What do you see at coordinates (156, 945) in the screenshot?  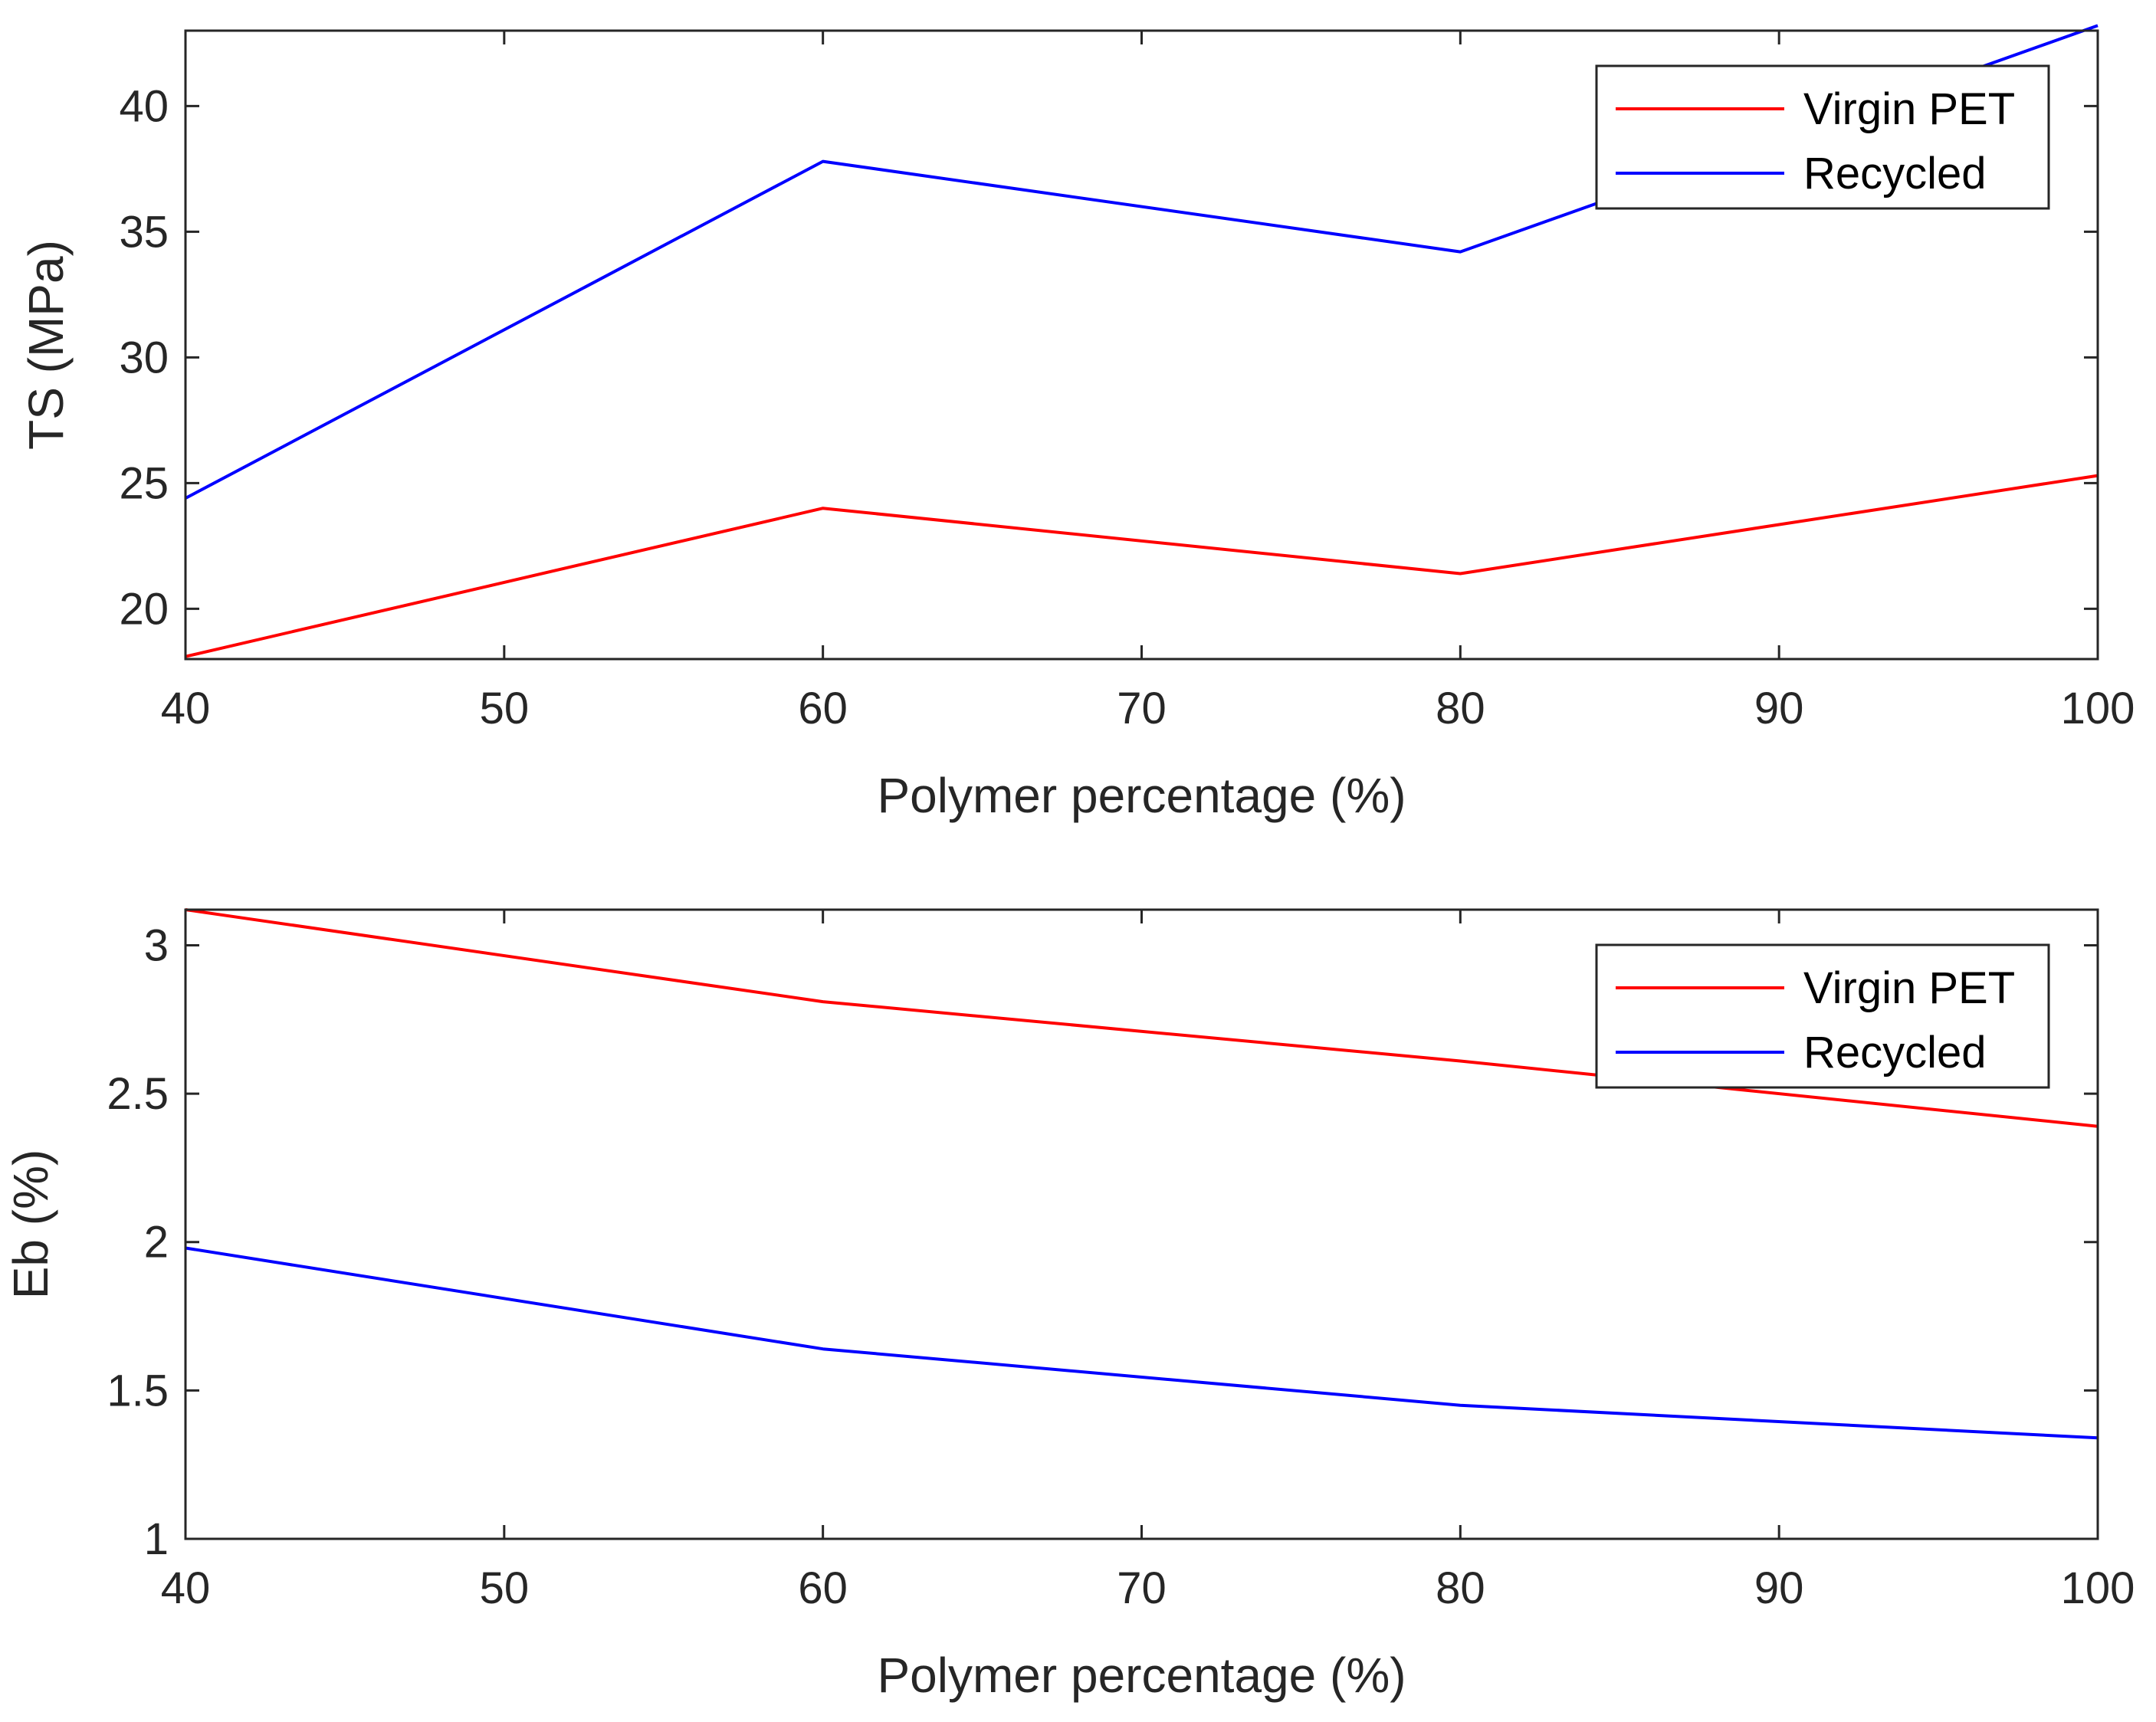 I see `y-tick-label: 3` at bounding box center [156, 945].